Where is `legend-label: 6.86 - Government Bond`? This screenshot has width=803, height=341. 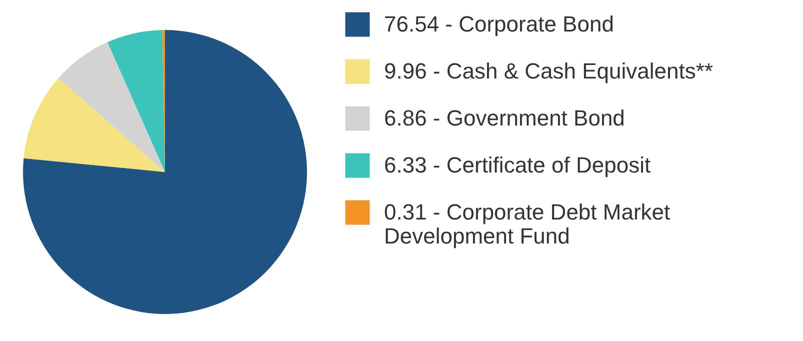 legend-label: 6.86 - Government Bond is located at coordinates (504, 118).